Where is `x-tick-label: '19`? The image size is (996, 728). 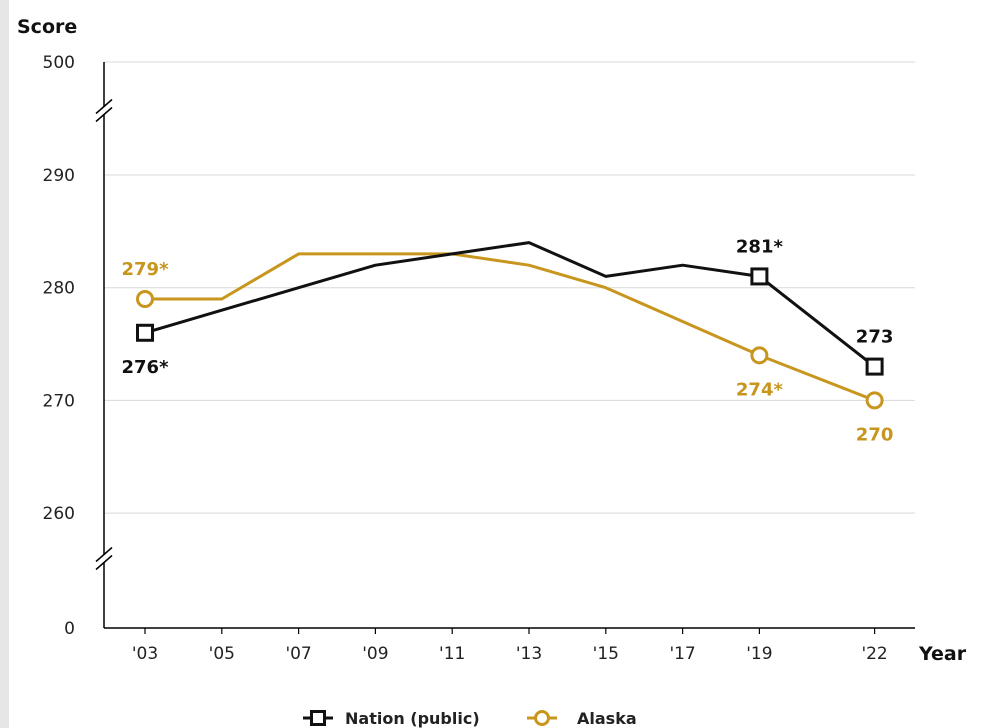
x-tick-label: '19 is located at coordinates (759, 654).